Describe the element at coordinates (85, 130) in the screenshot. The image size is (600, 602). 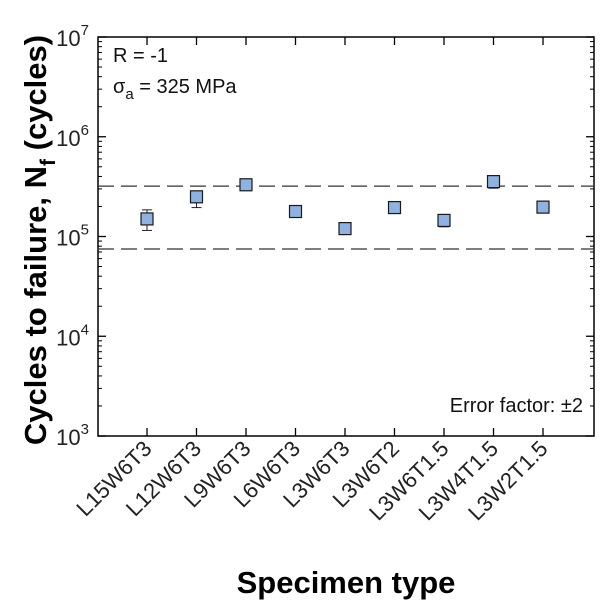
I see `y-tick-exponent: 6` at that location.